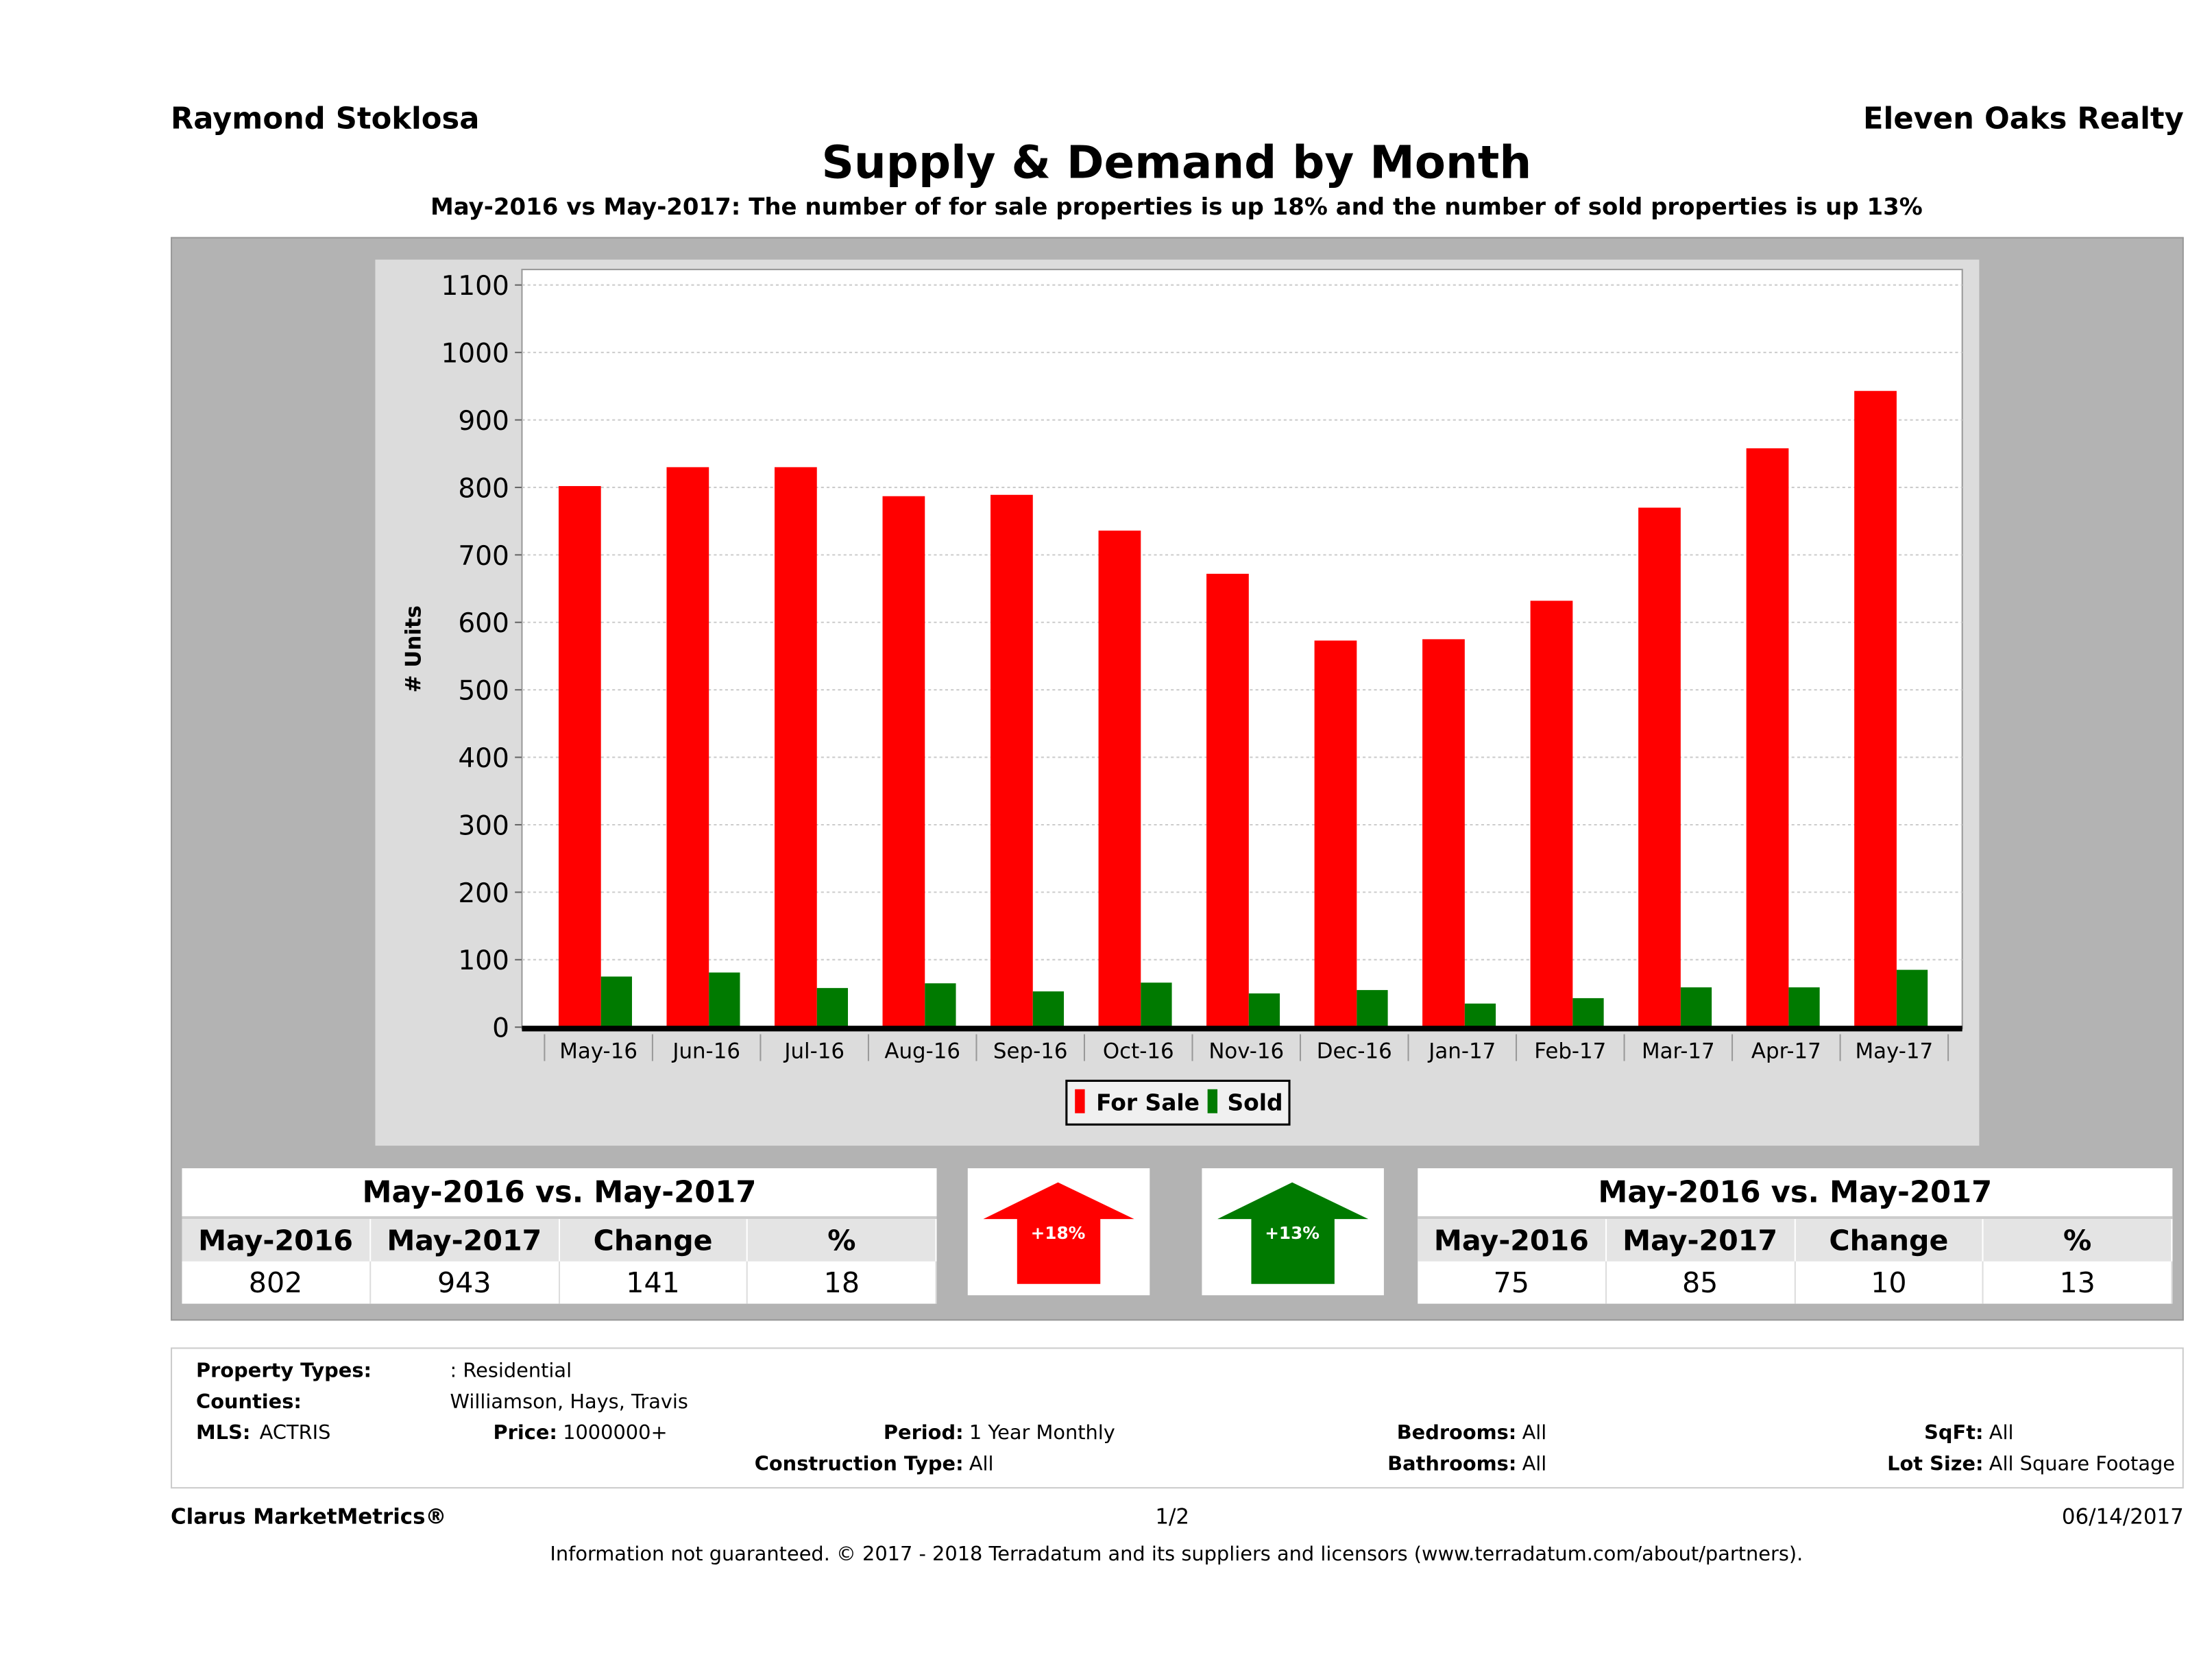 The image size is (2212, 1679). What do you see at coordinates (1080, 1101) in the screenshot?
I see `legend-swatch-for-sale` at bounding box center [1080, 1101].